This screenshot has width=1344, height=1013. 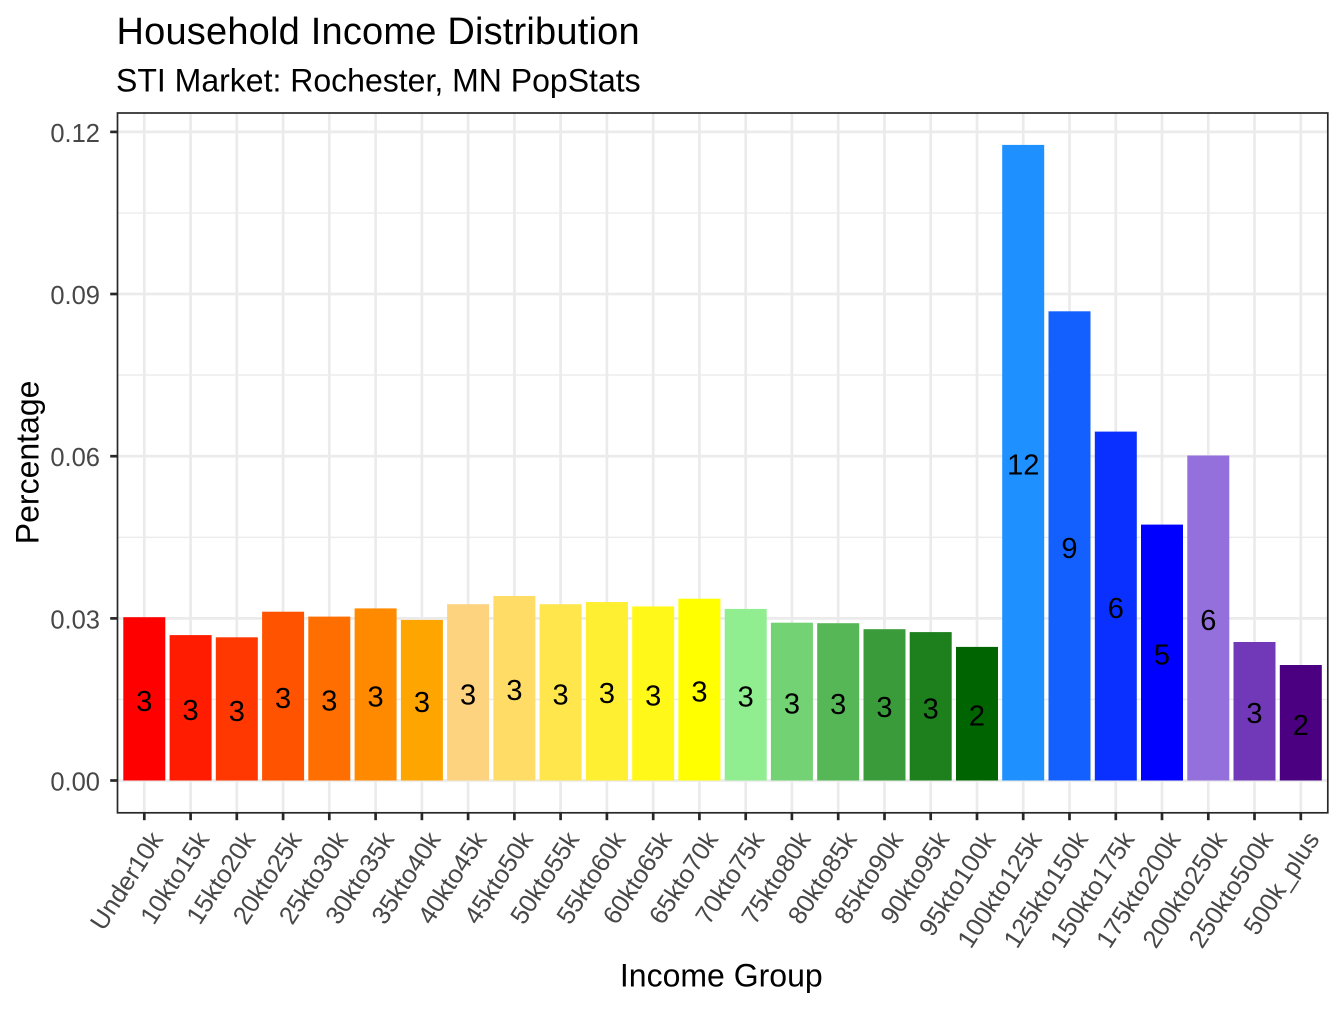 I want to click on svg-text: Income Group, so click(x=721, y=975).